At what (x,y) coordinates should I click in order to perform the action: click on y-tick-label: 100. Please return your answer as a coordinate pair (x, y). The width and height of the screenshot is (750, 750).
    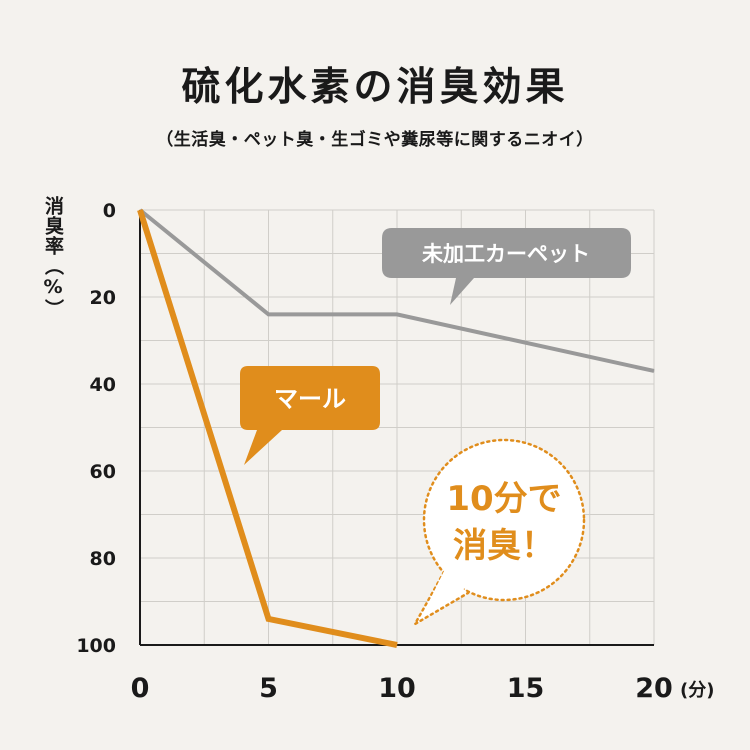
    Looking at the image, I should click on (96, 646).